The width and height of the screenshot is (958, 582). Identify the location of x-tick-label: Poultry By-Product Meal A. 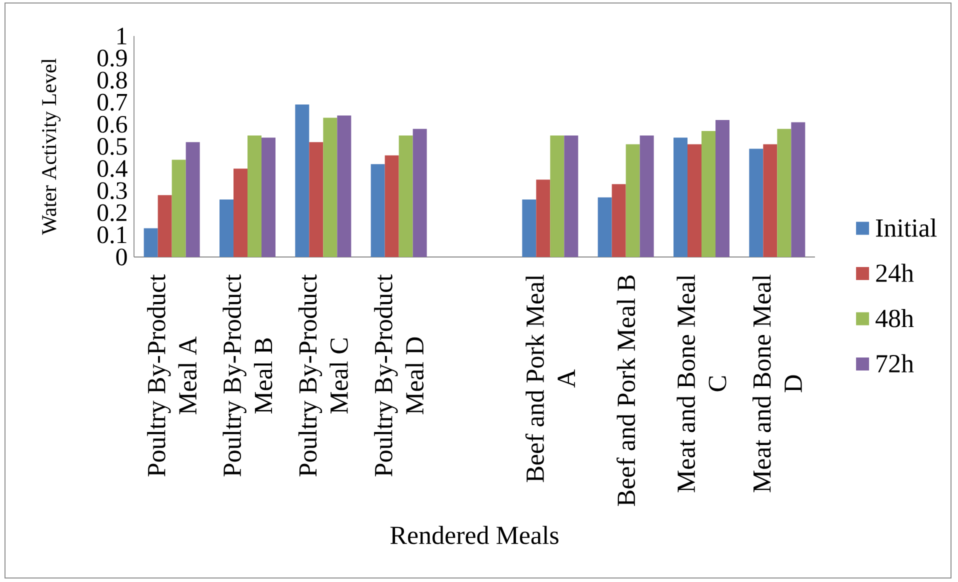
(172, 375).